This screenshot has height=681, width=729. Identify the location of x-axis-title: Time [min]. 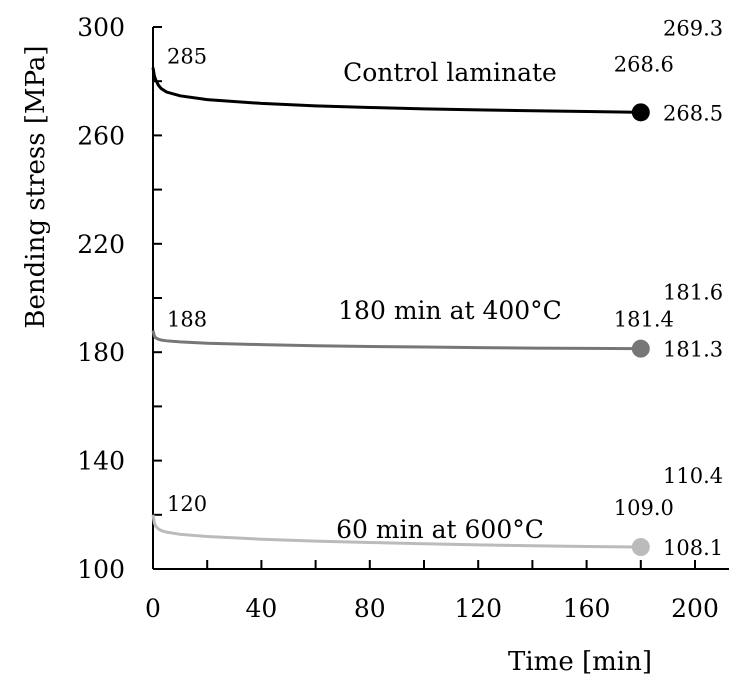
(580, 662).